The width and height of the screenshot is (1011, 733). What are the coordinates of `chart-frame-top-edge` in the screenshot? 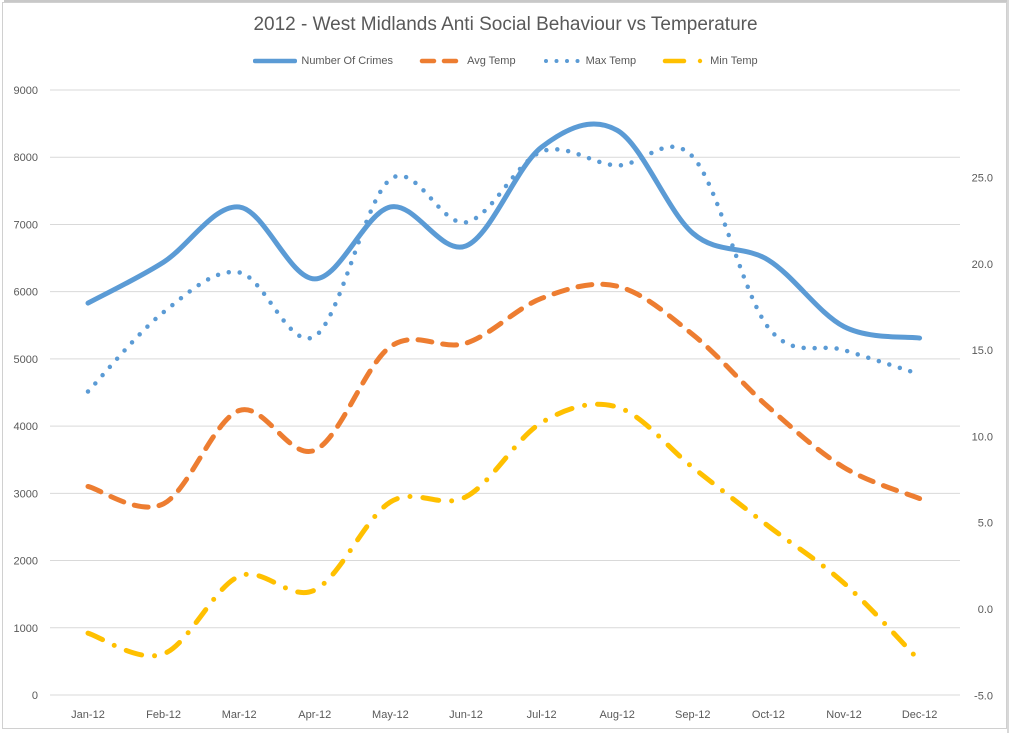 It's located at (505, 1).